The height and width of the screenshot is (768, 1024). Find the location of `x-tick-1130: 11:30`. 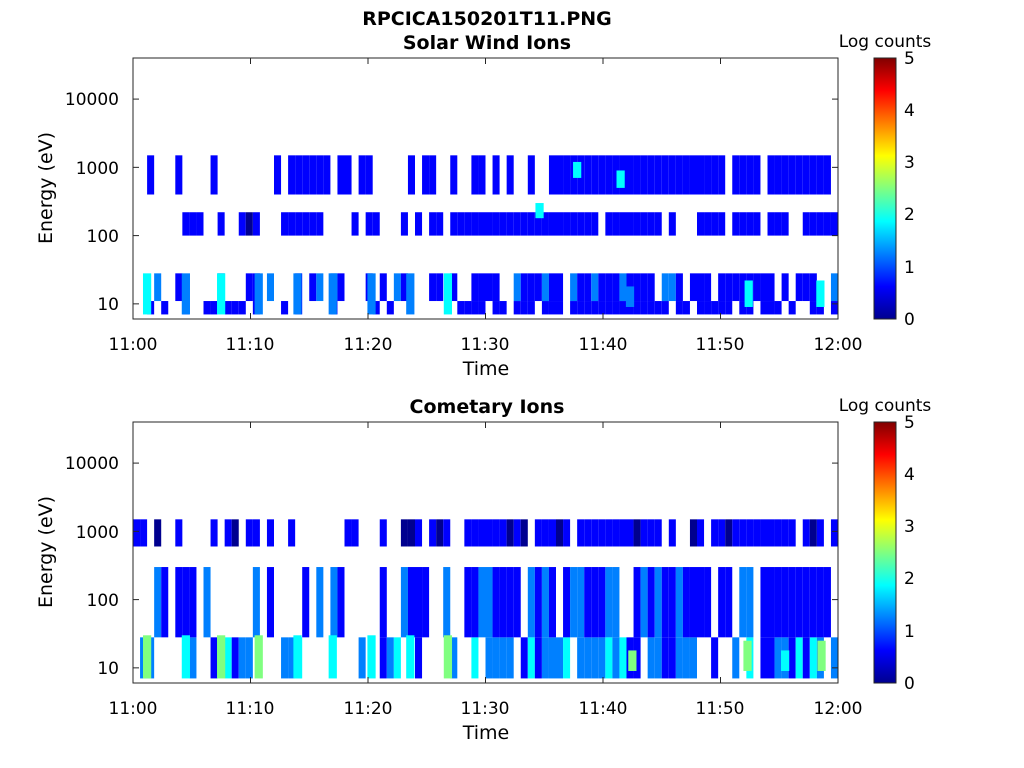

x-tick-1130: 11:30 is located at coordinates (485, 345).